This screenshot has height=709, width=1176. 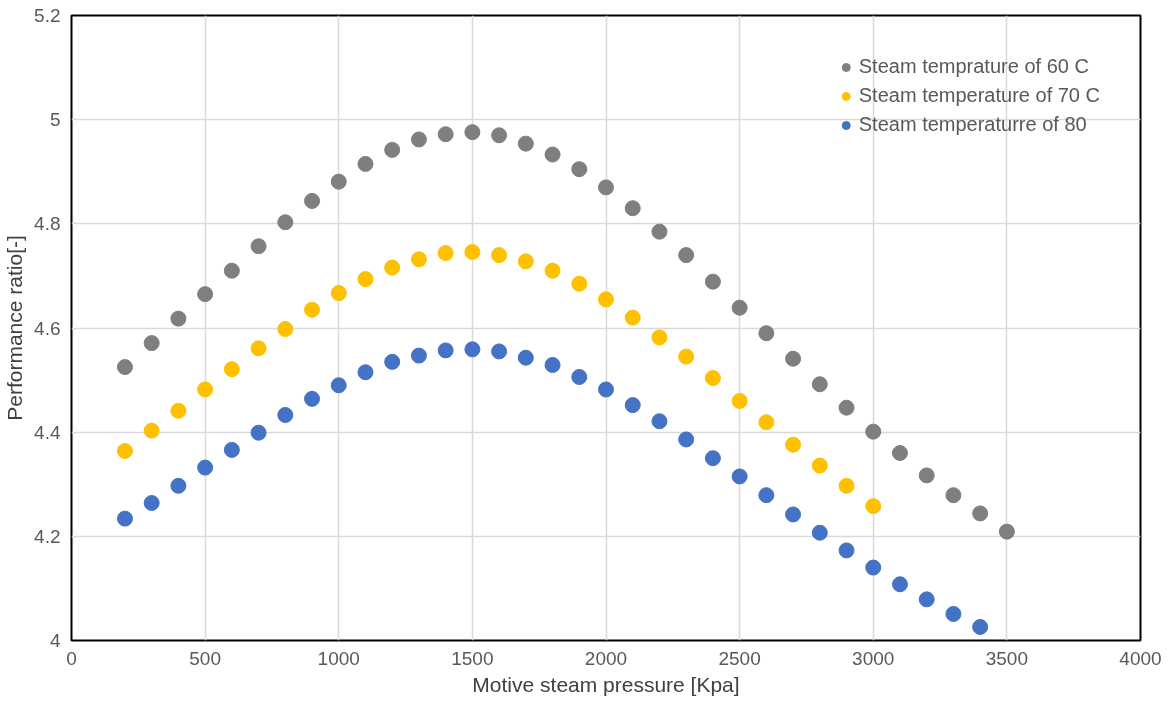 What do you see at coordinates (205, 658) in the screenshot?
I see `x-tick-label: 500` at bounding box center [205, 658].